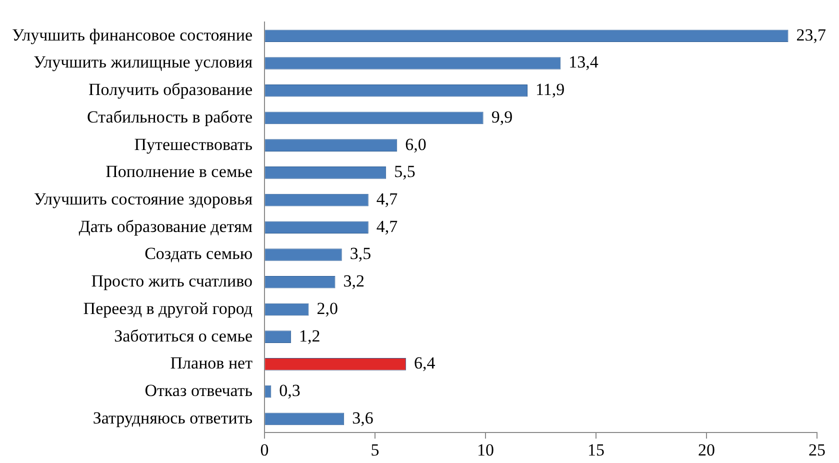 The width and height of the screenshot is (839, 463). What do you see at coordinates (415, 144) in the screenshot?
I see `data-label: 6,0` at bounding box center [415, 144].